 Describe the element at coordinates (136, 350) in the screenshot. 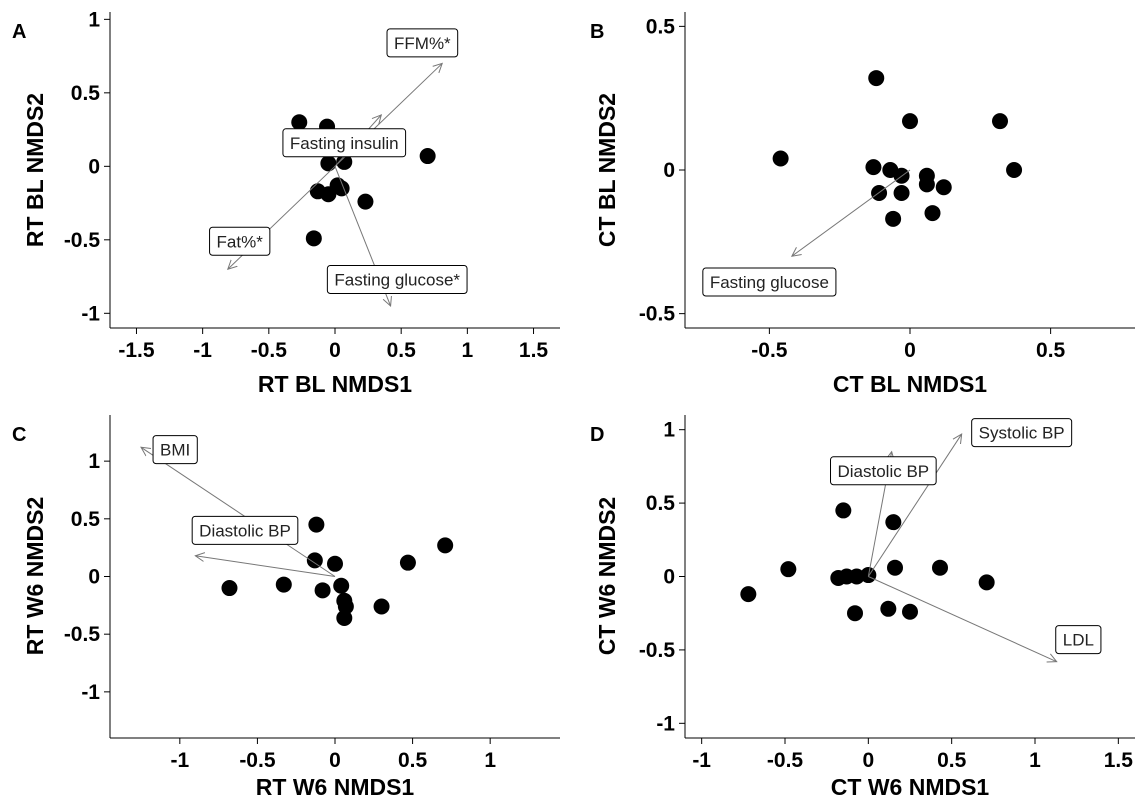

I see `x-tick-label: -1.5` at that location.